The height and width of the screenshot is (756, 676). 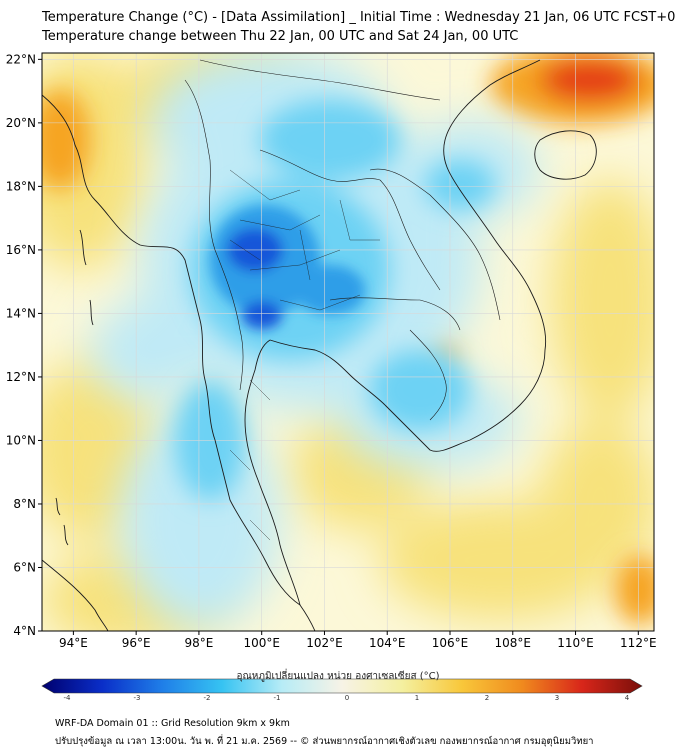 What do you see at coordinates (450, 643) in the screenshot?
I see `lon-tick-label: 106°E` at bounding box center [450, 643].